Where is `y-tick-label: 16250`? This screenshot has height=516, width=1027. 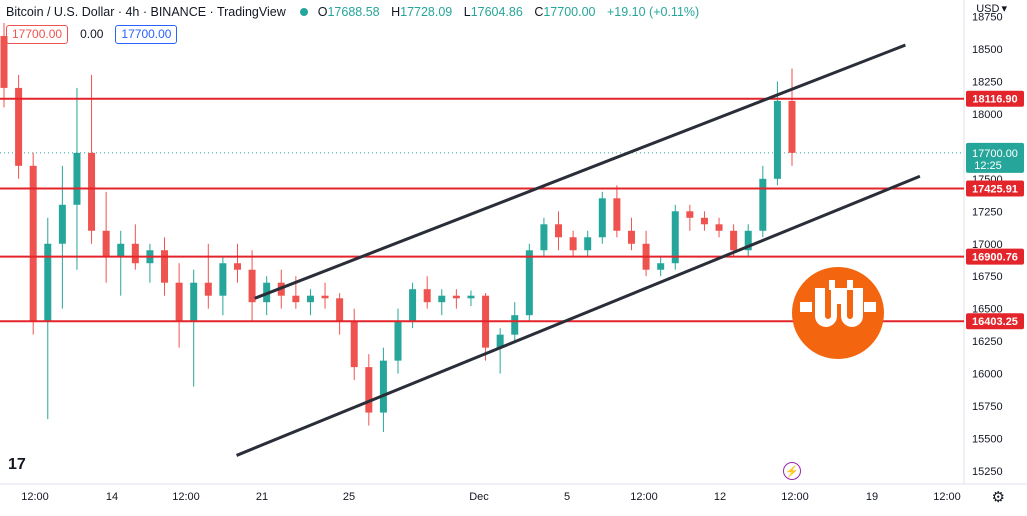
y-tick-label: 16250 is located at coordinates (987, 342).